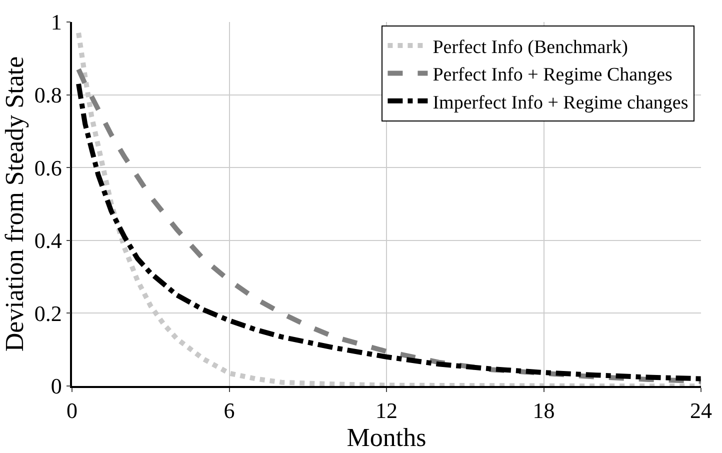  Describe the element at coordinates (543, 411) in the screenshot. I see `x-tick-label: 18` at that location.